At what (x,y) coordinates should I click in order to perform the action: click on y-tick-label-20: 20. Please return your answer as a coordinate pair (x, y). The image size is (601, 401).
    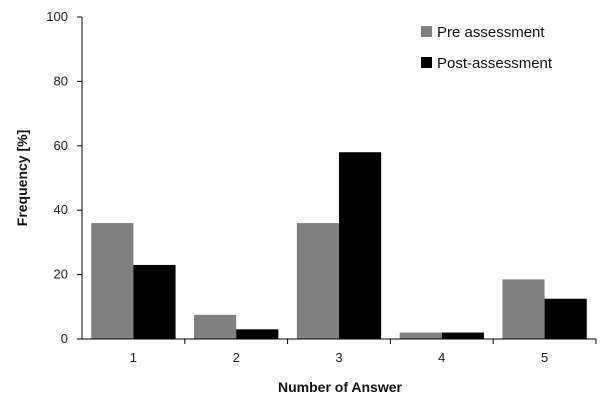
    Looking at the image, I should click on (61, 274).